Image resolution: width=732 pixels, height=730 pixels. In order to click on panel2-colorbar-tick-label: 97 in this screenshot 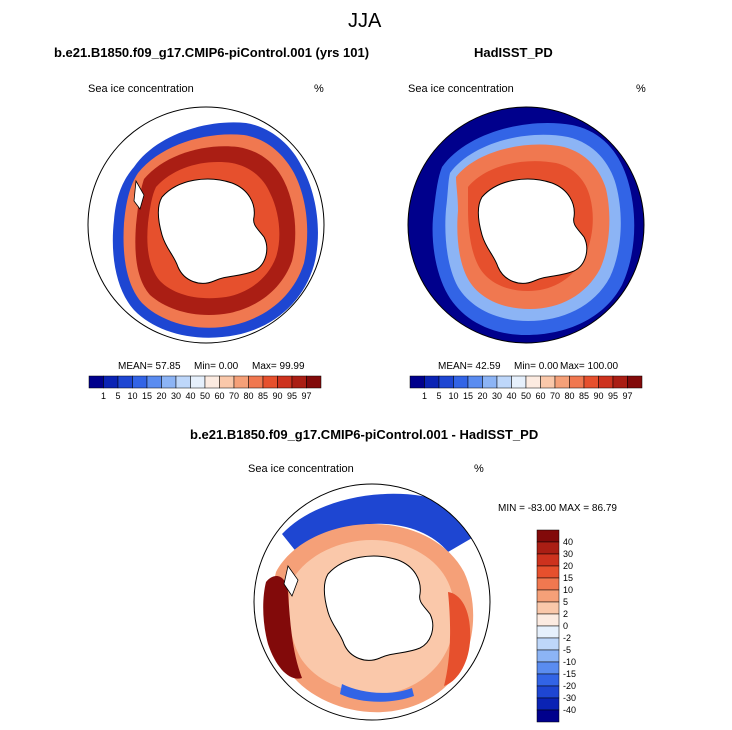, I will do `click(627, 396)`.